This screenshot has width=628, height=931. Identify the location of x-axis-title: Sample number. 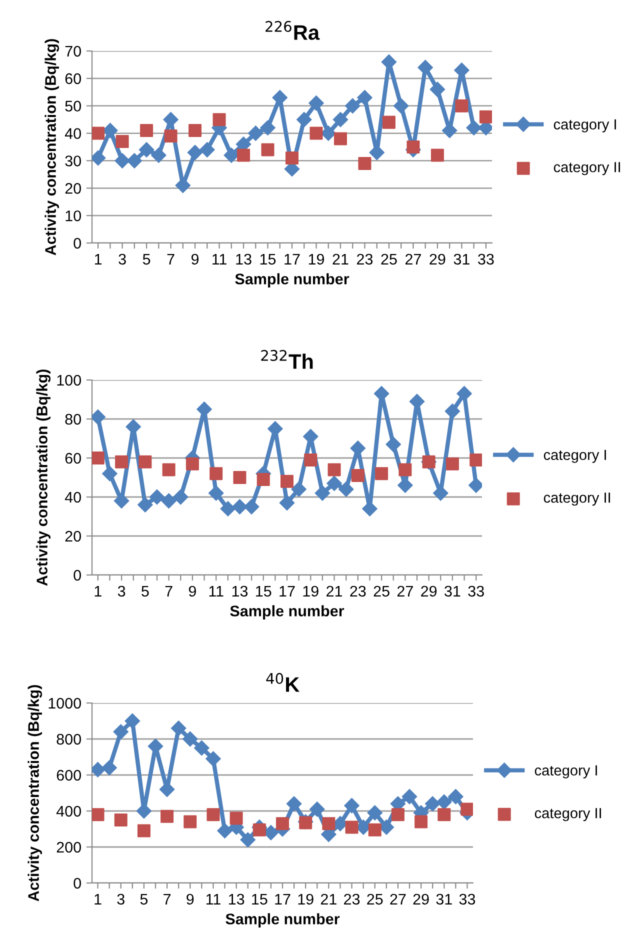
(283, 920).